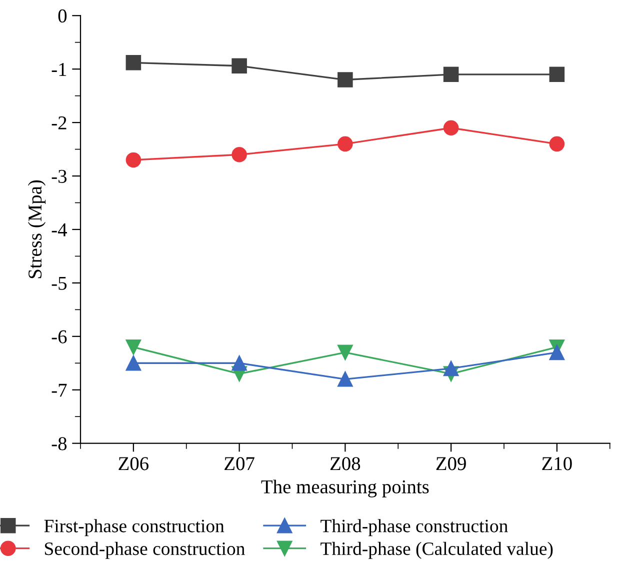  What do you see at coordinates (557, 463) in the screenshot?
I see `x-tick-label: Z10` at bounding box center [557, 463].